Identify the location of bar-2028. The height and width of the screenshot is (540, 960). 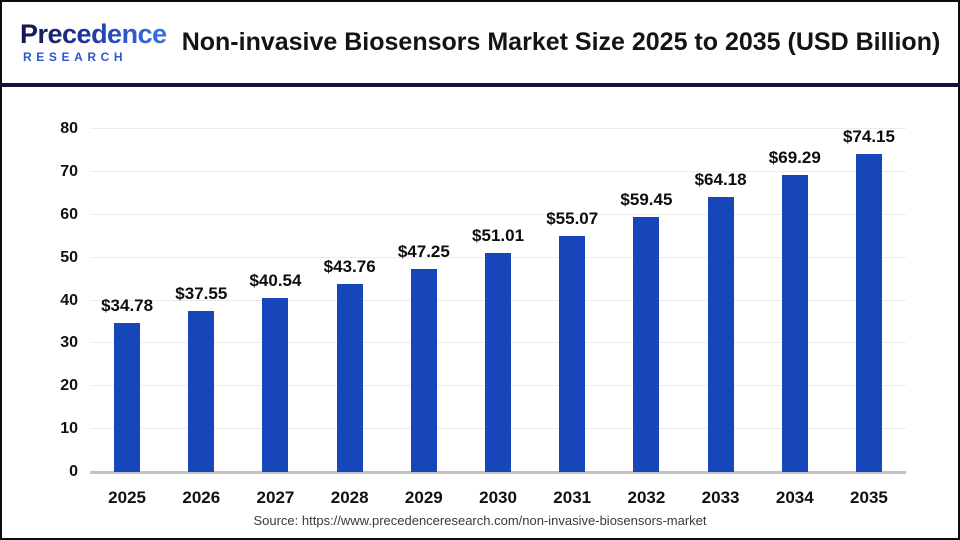
(349, 378).